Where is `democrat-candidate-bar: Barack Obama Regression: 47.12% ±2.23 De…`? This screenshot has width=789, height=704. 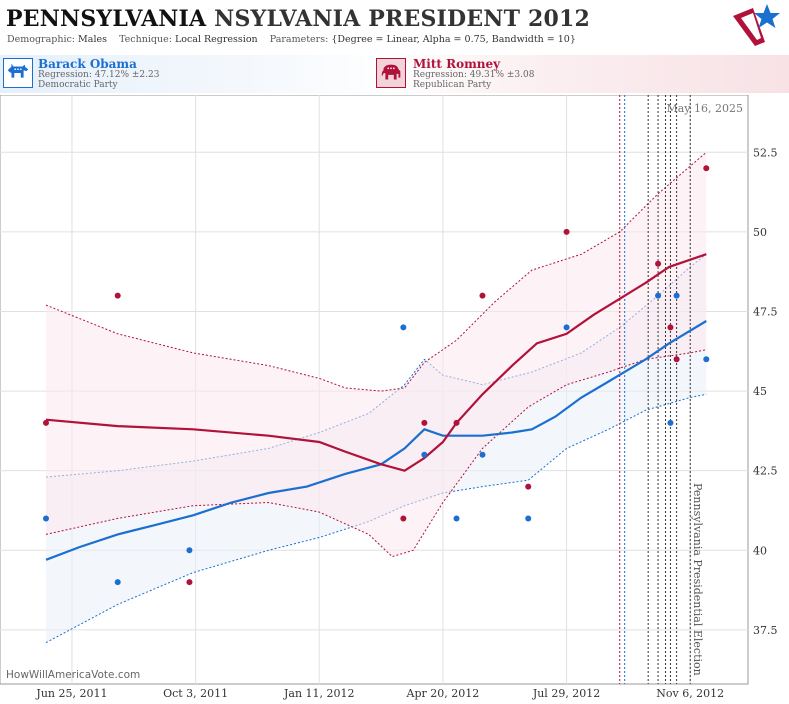 democrat-candidate-bar: Barack Obama Regression: 47.12% ±2.23 De… is located at coordinates (197, 74).